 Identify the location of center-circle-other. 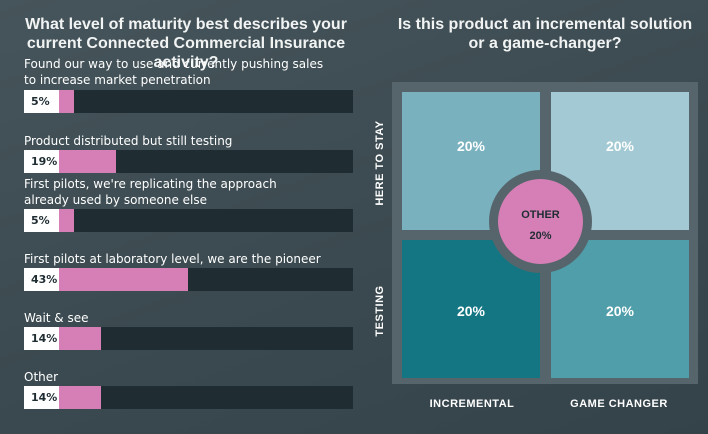
(540, 221).